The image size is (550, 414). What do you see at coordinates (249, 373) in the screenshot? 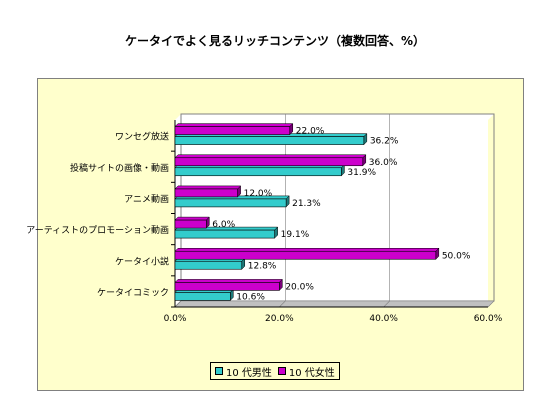
I see `legend-label: 10 代男性` at bounding box center [249, 373].